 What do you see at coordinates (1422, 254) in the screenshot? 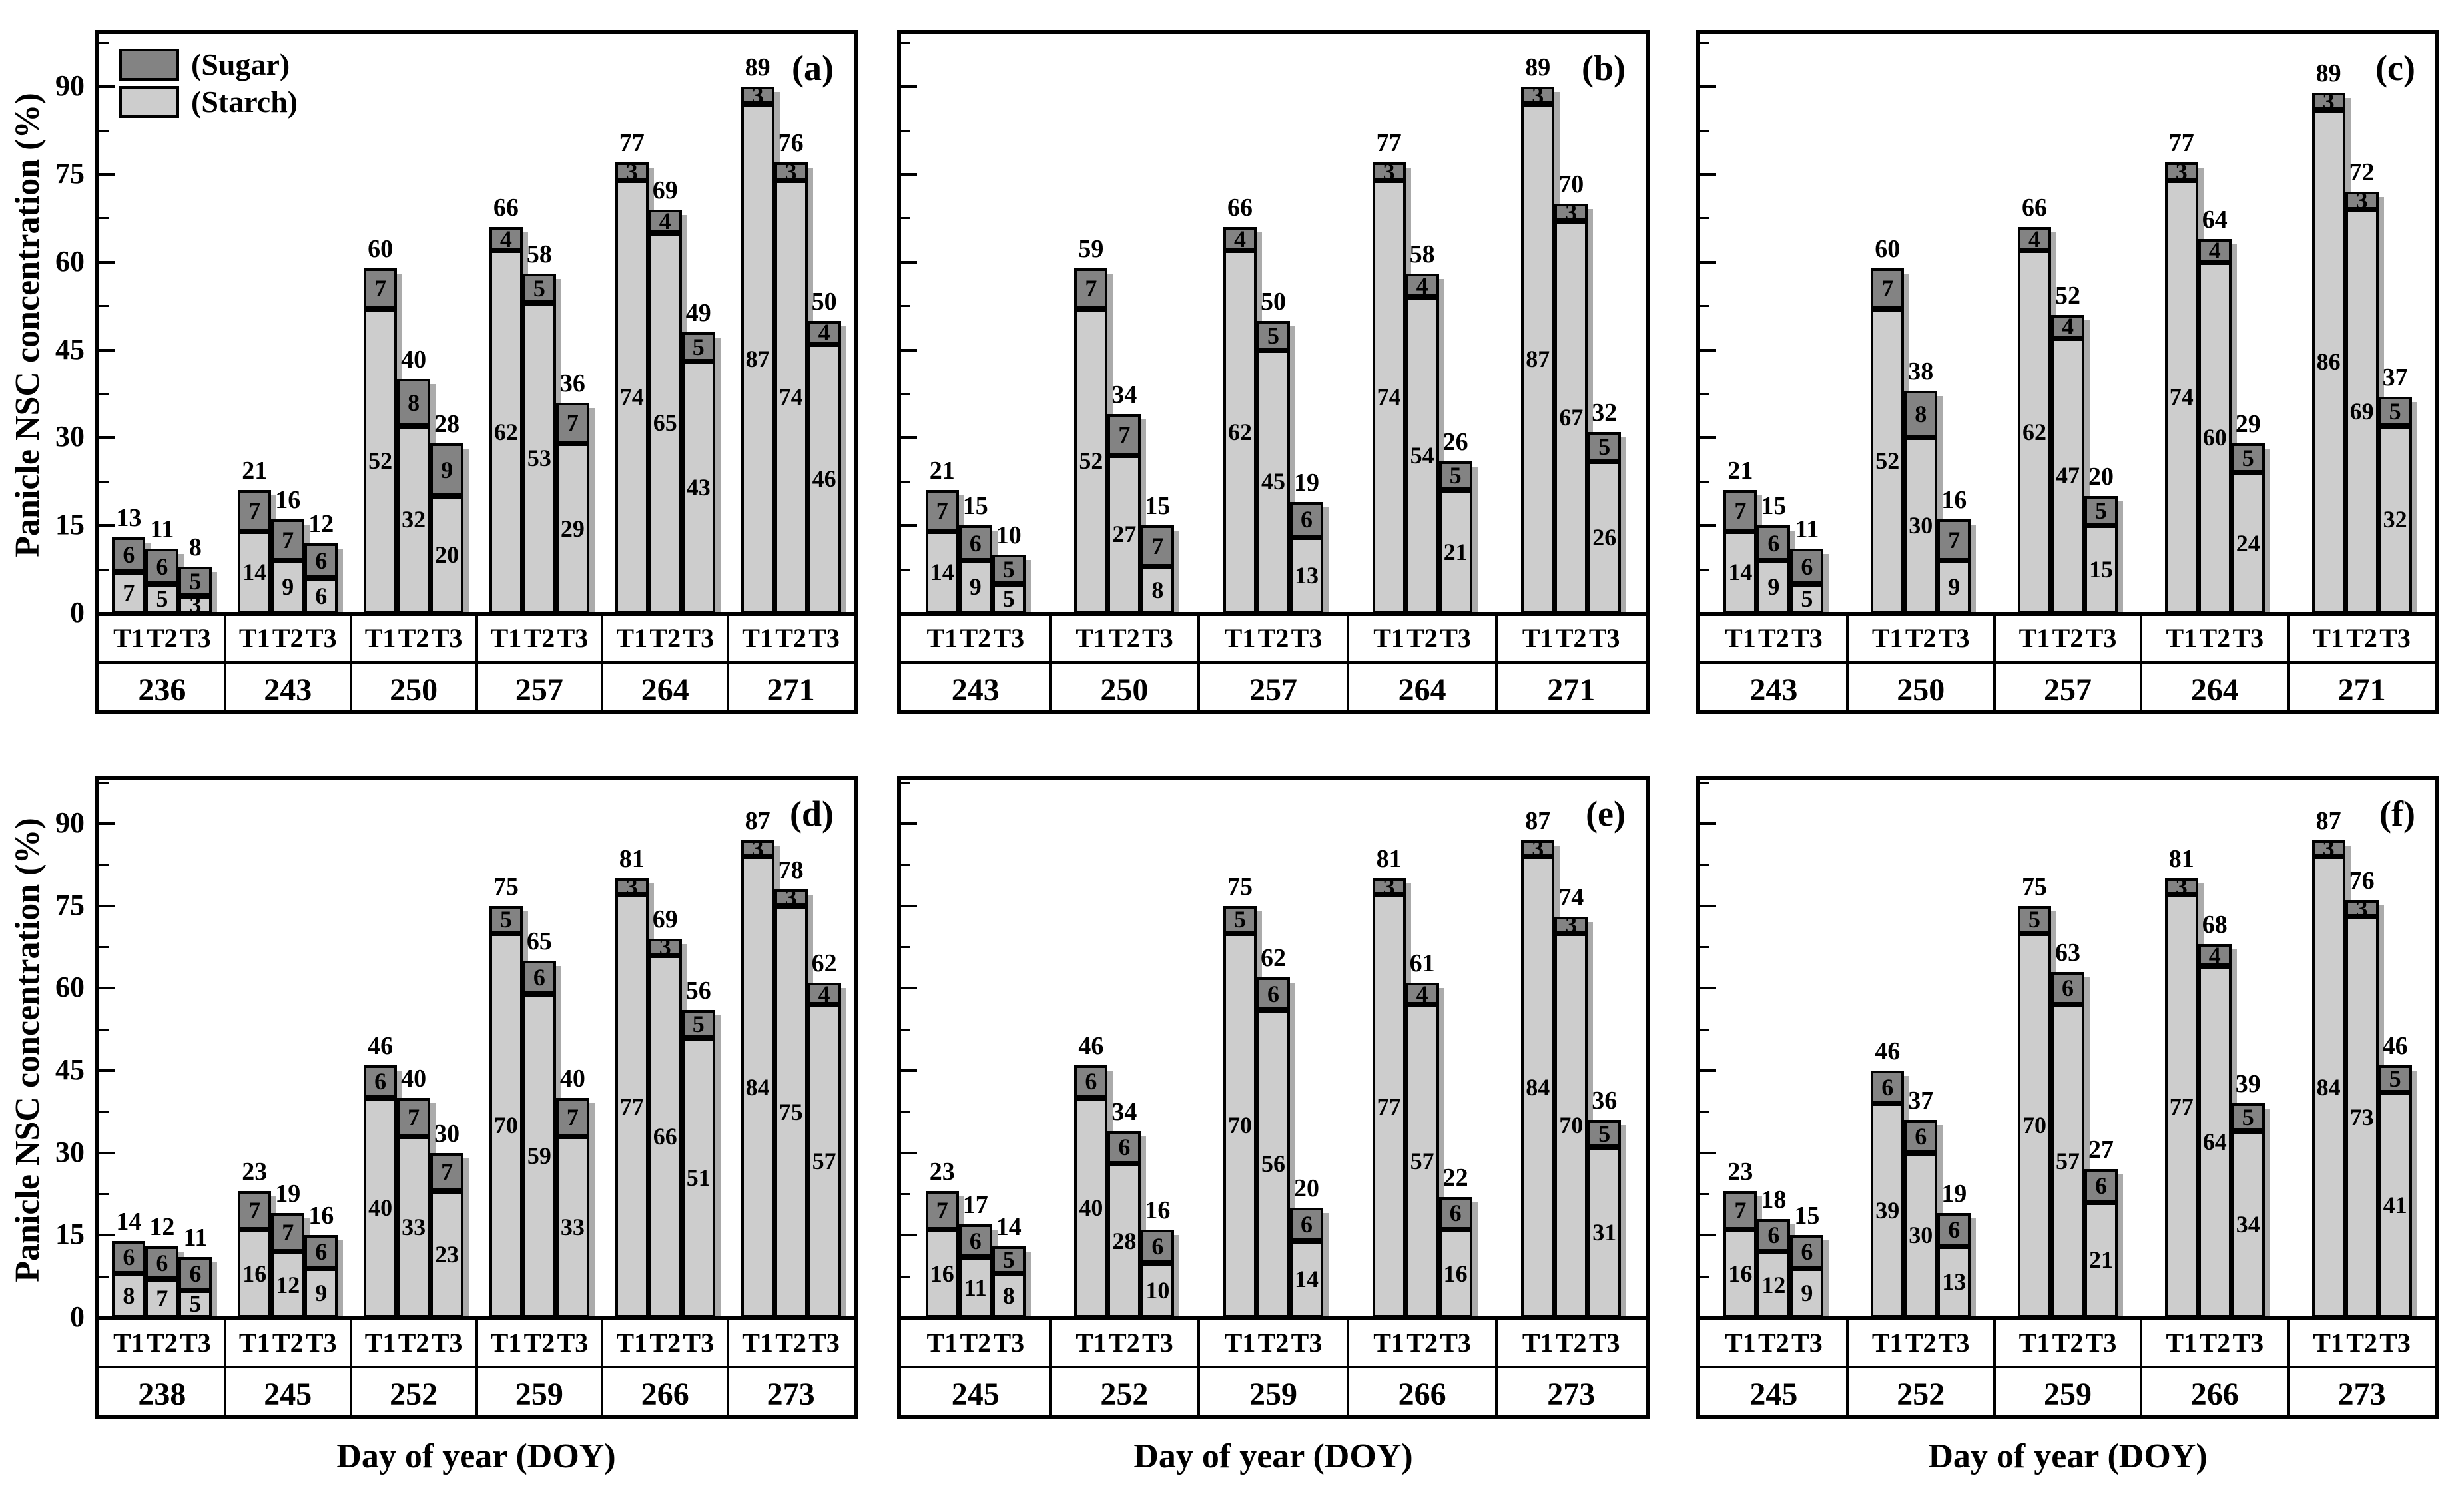
I see `total-label: 58` at bounding box center [1422, 254].